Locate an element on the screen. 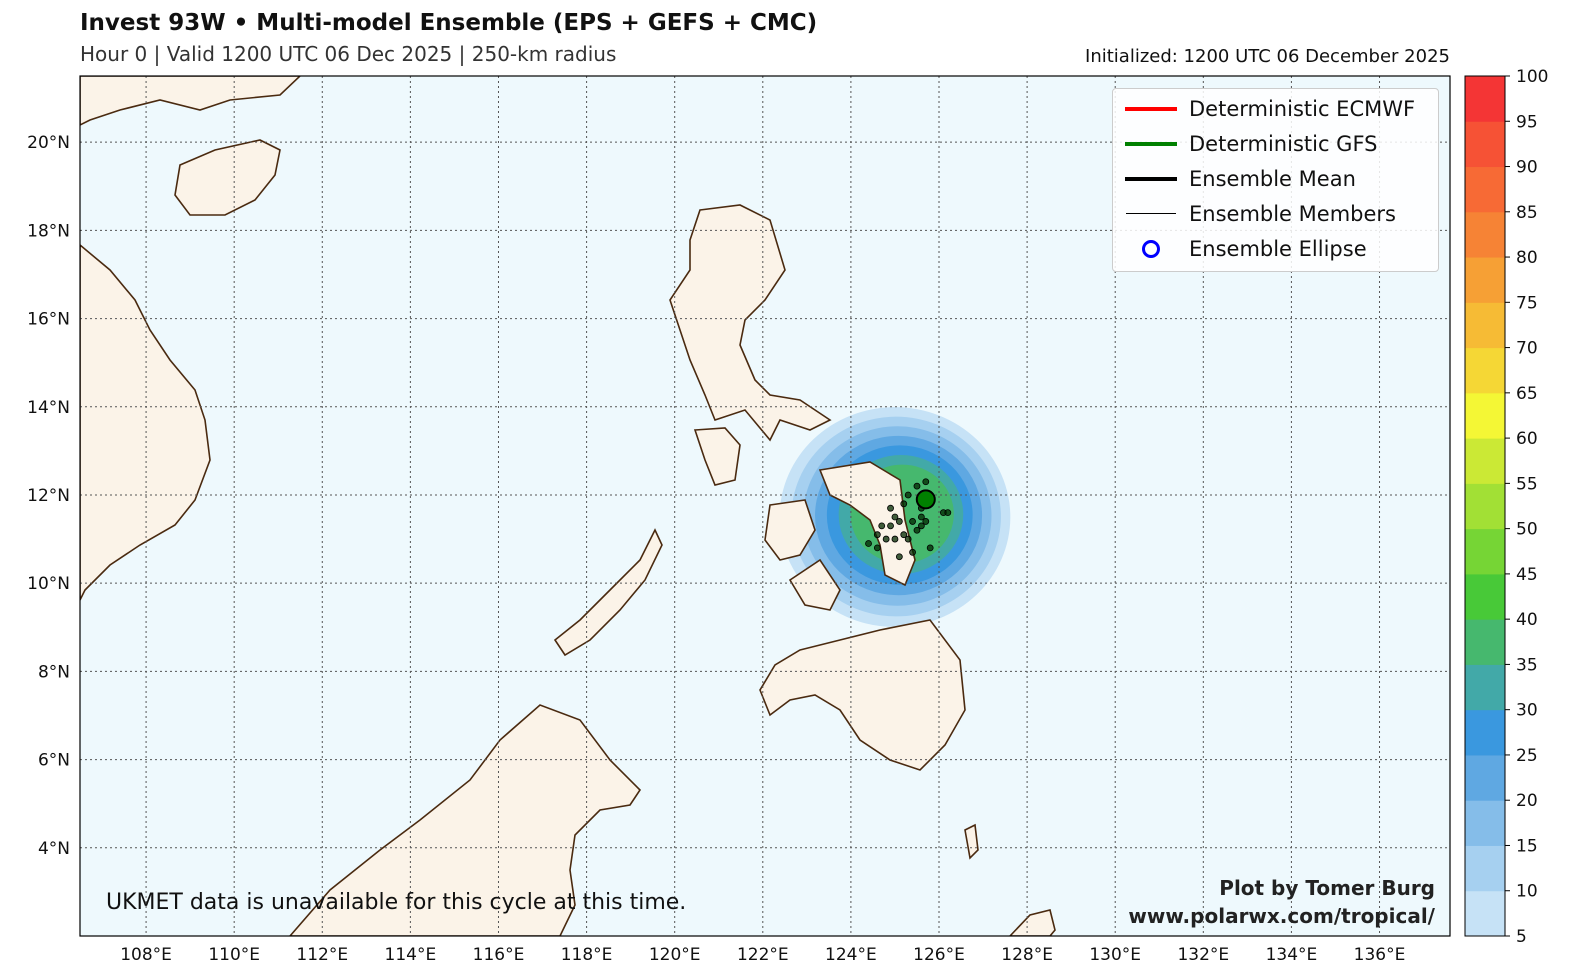 The width and height of the screenshot is (1575, 978). initialized-time: Initialized: 1200 UTC 06 December 2025 is located at coordinates (1267, 56).